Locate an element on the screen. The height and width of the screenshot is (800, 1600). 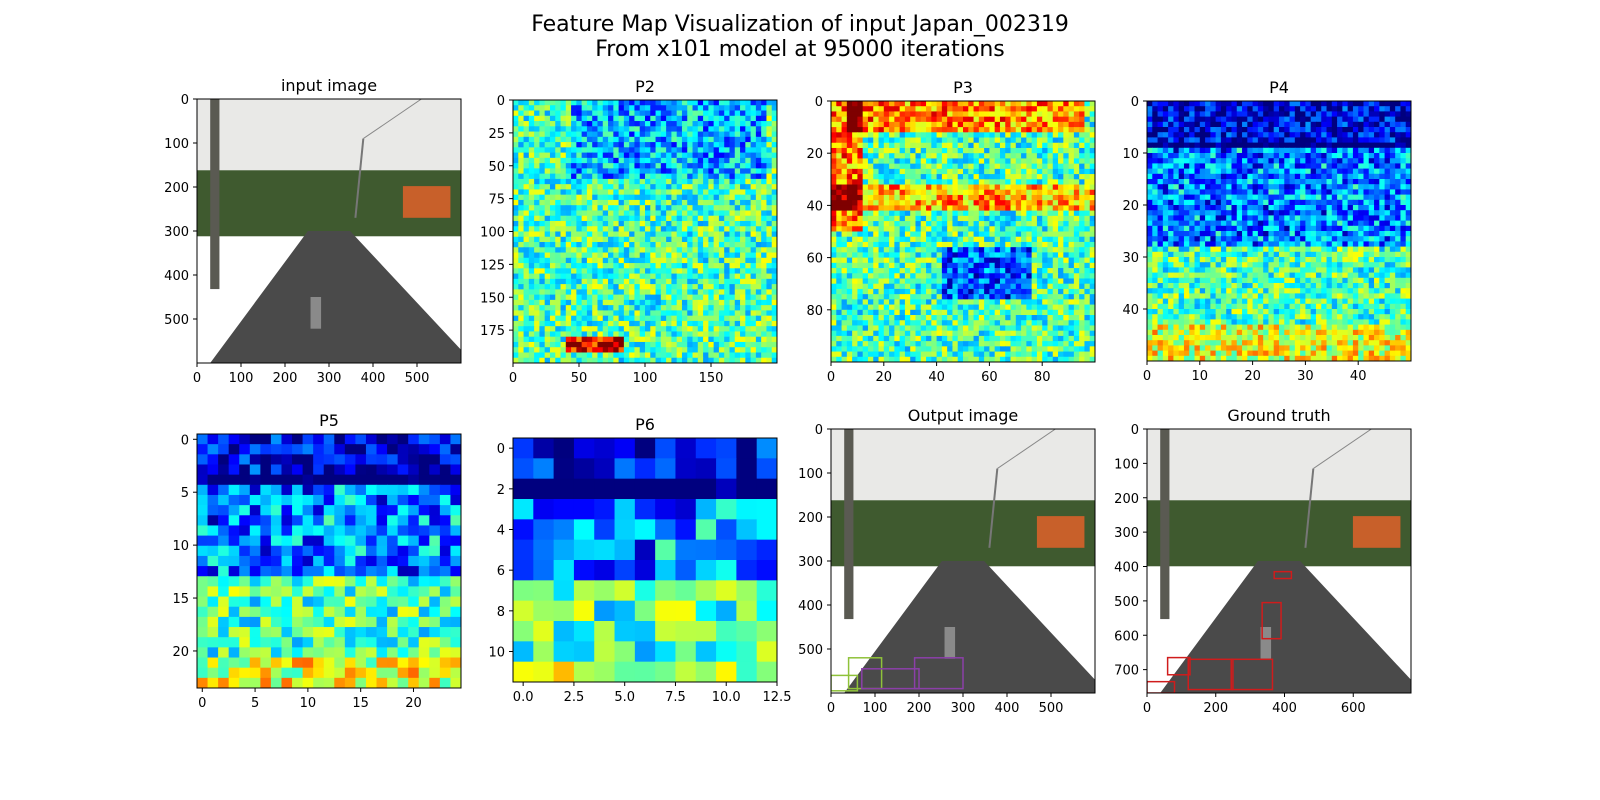
y-tick-label: 150 is located at coordinates (492, 298).